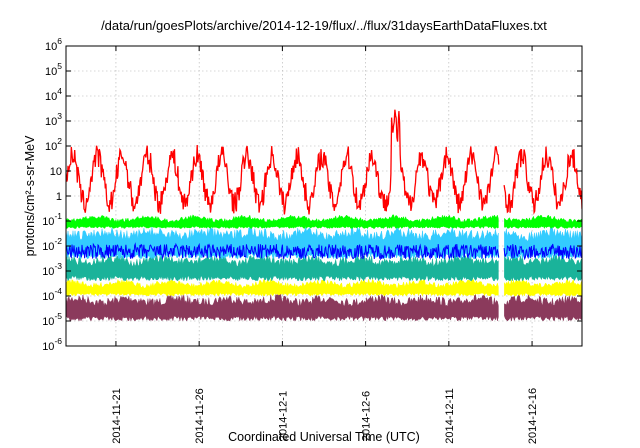 Image resolution: width=640 pixels, height=448 pixels. What do you see at coordinates (52, 244) in the screenshot?
I see `y-tick-label: 10⁻²` at bounding box center [52, 244].